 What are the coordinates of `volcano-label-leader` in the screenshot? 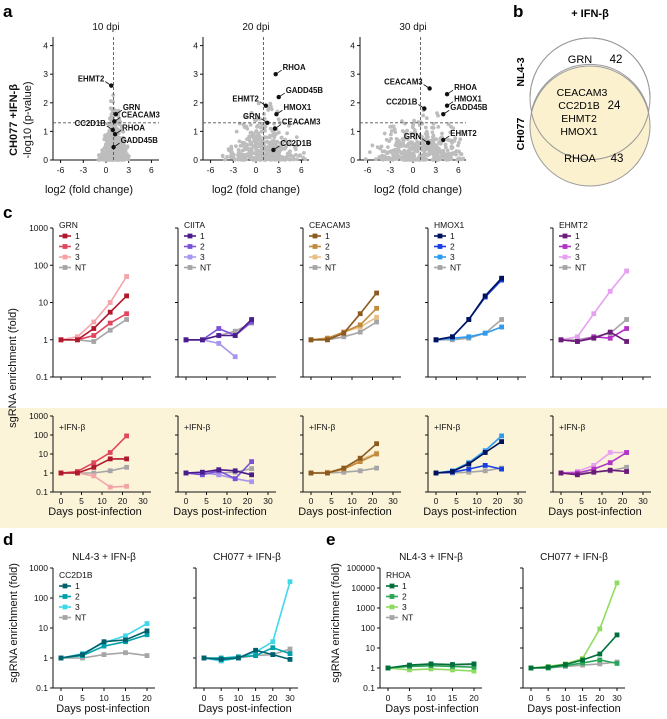 It's located at (446, 138).